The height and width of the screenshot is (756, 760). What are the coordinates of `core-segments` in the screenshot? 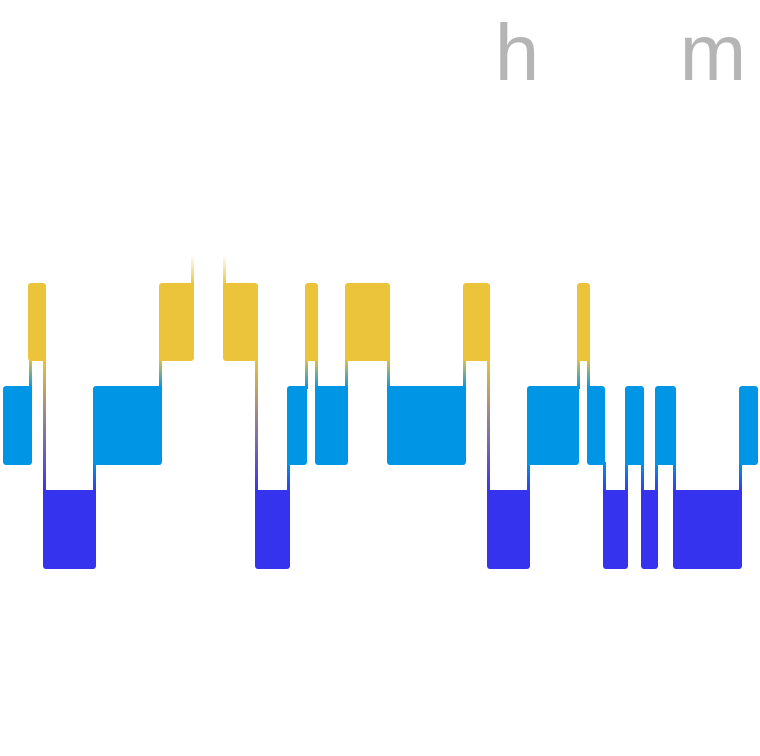 It's located at (380, 425).